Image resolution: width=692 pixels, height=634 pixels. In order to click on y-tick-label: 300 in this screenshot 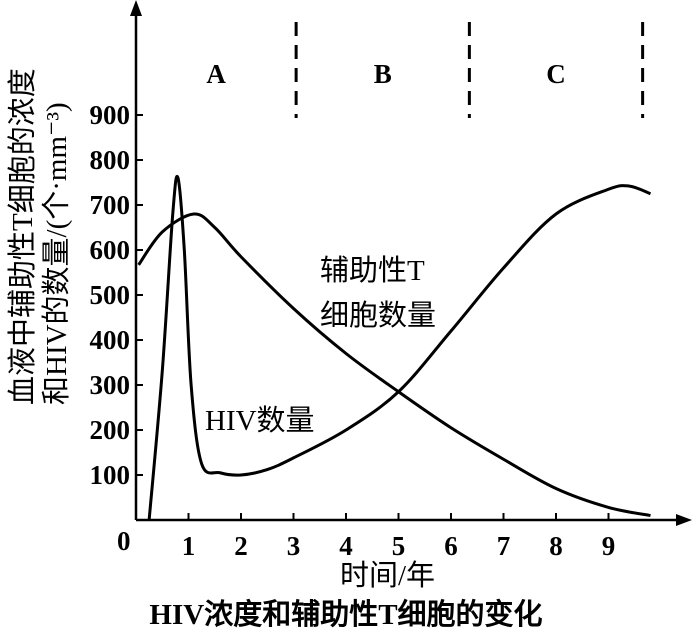, I will do `click(110, 385)`.